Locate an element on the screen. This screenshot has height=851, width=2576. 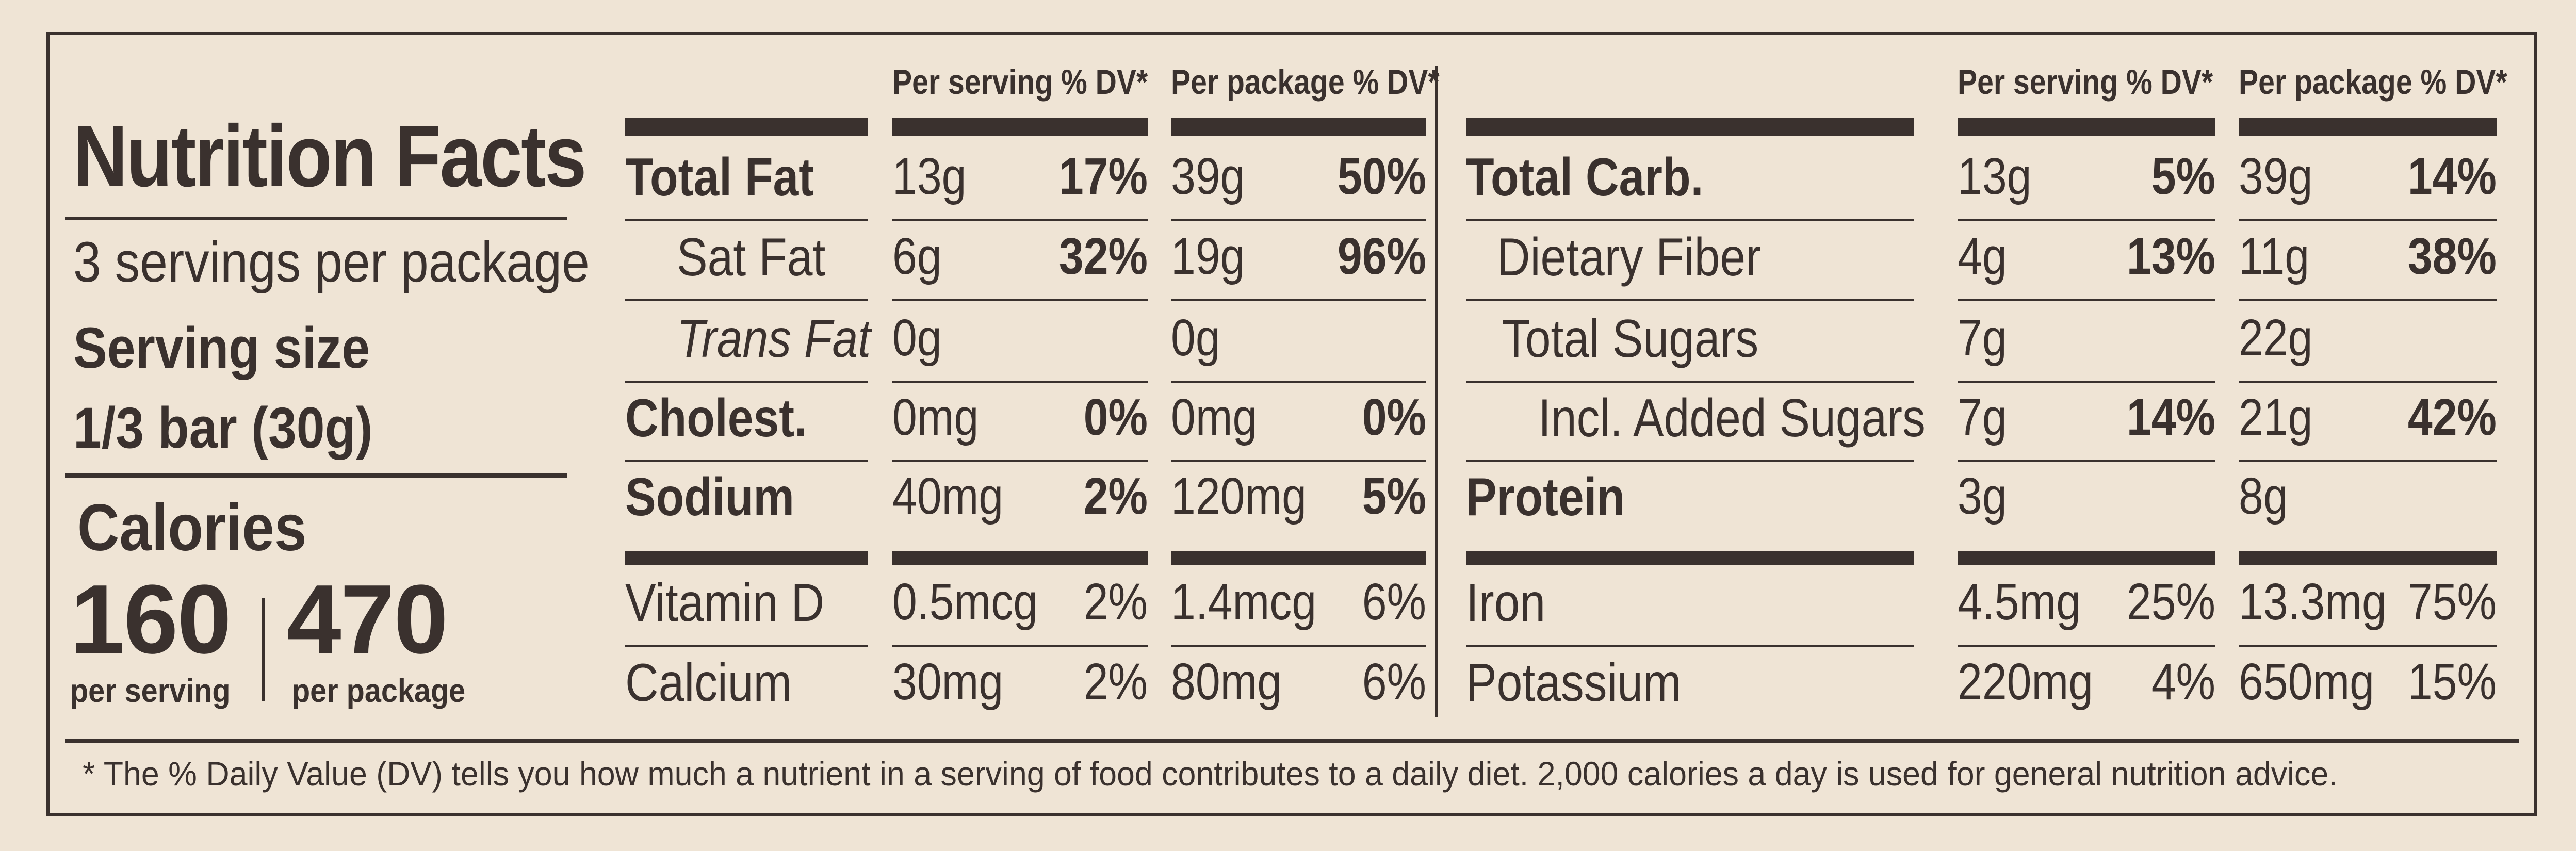
per-serving-amount: 30mg is located at coordinates (948, 682).